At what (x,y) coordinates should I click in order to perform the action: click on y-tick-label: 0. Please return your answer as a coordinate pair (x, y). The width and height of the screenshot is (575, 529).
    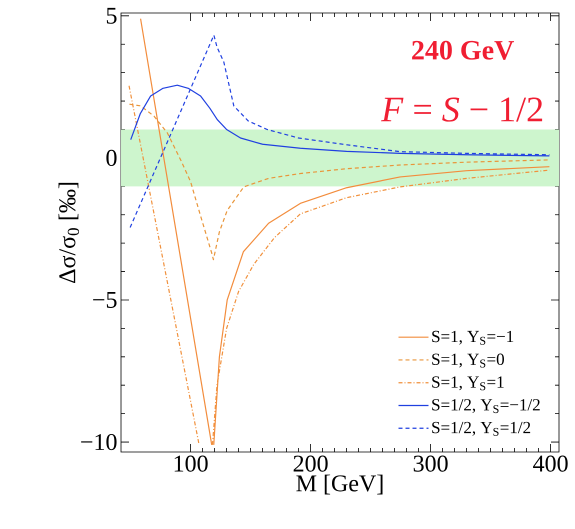
    Looking at the image, I should click on (111, 158).